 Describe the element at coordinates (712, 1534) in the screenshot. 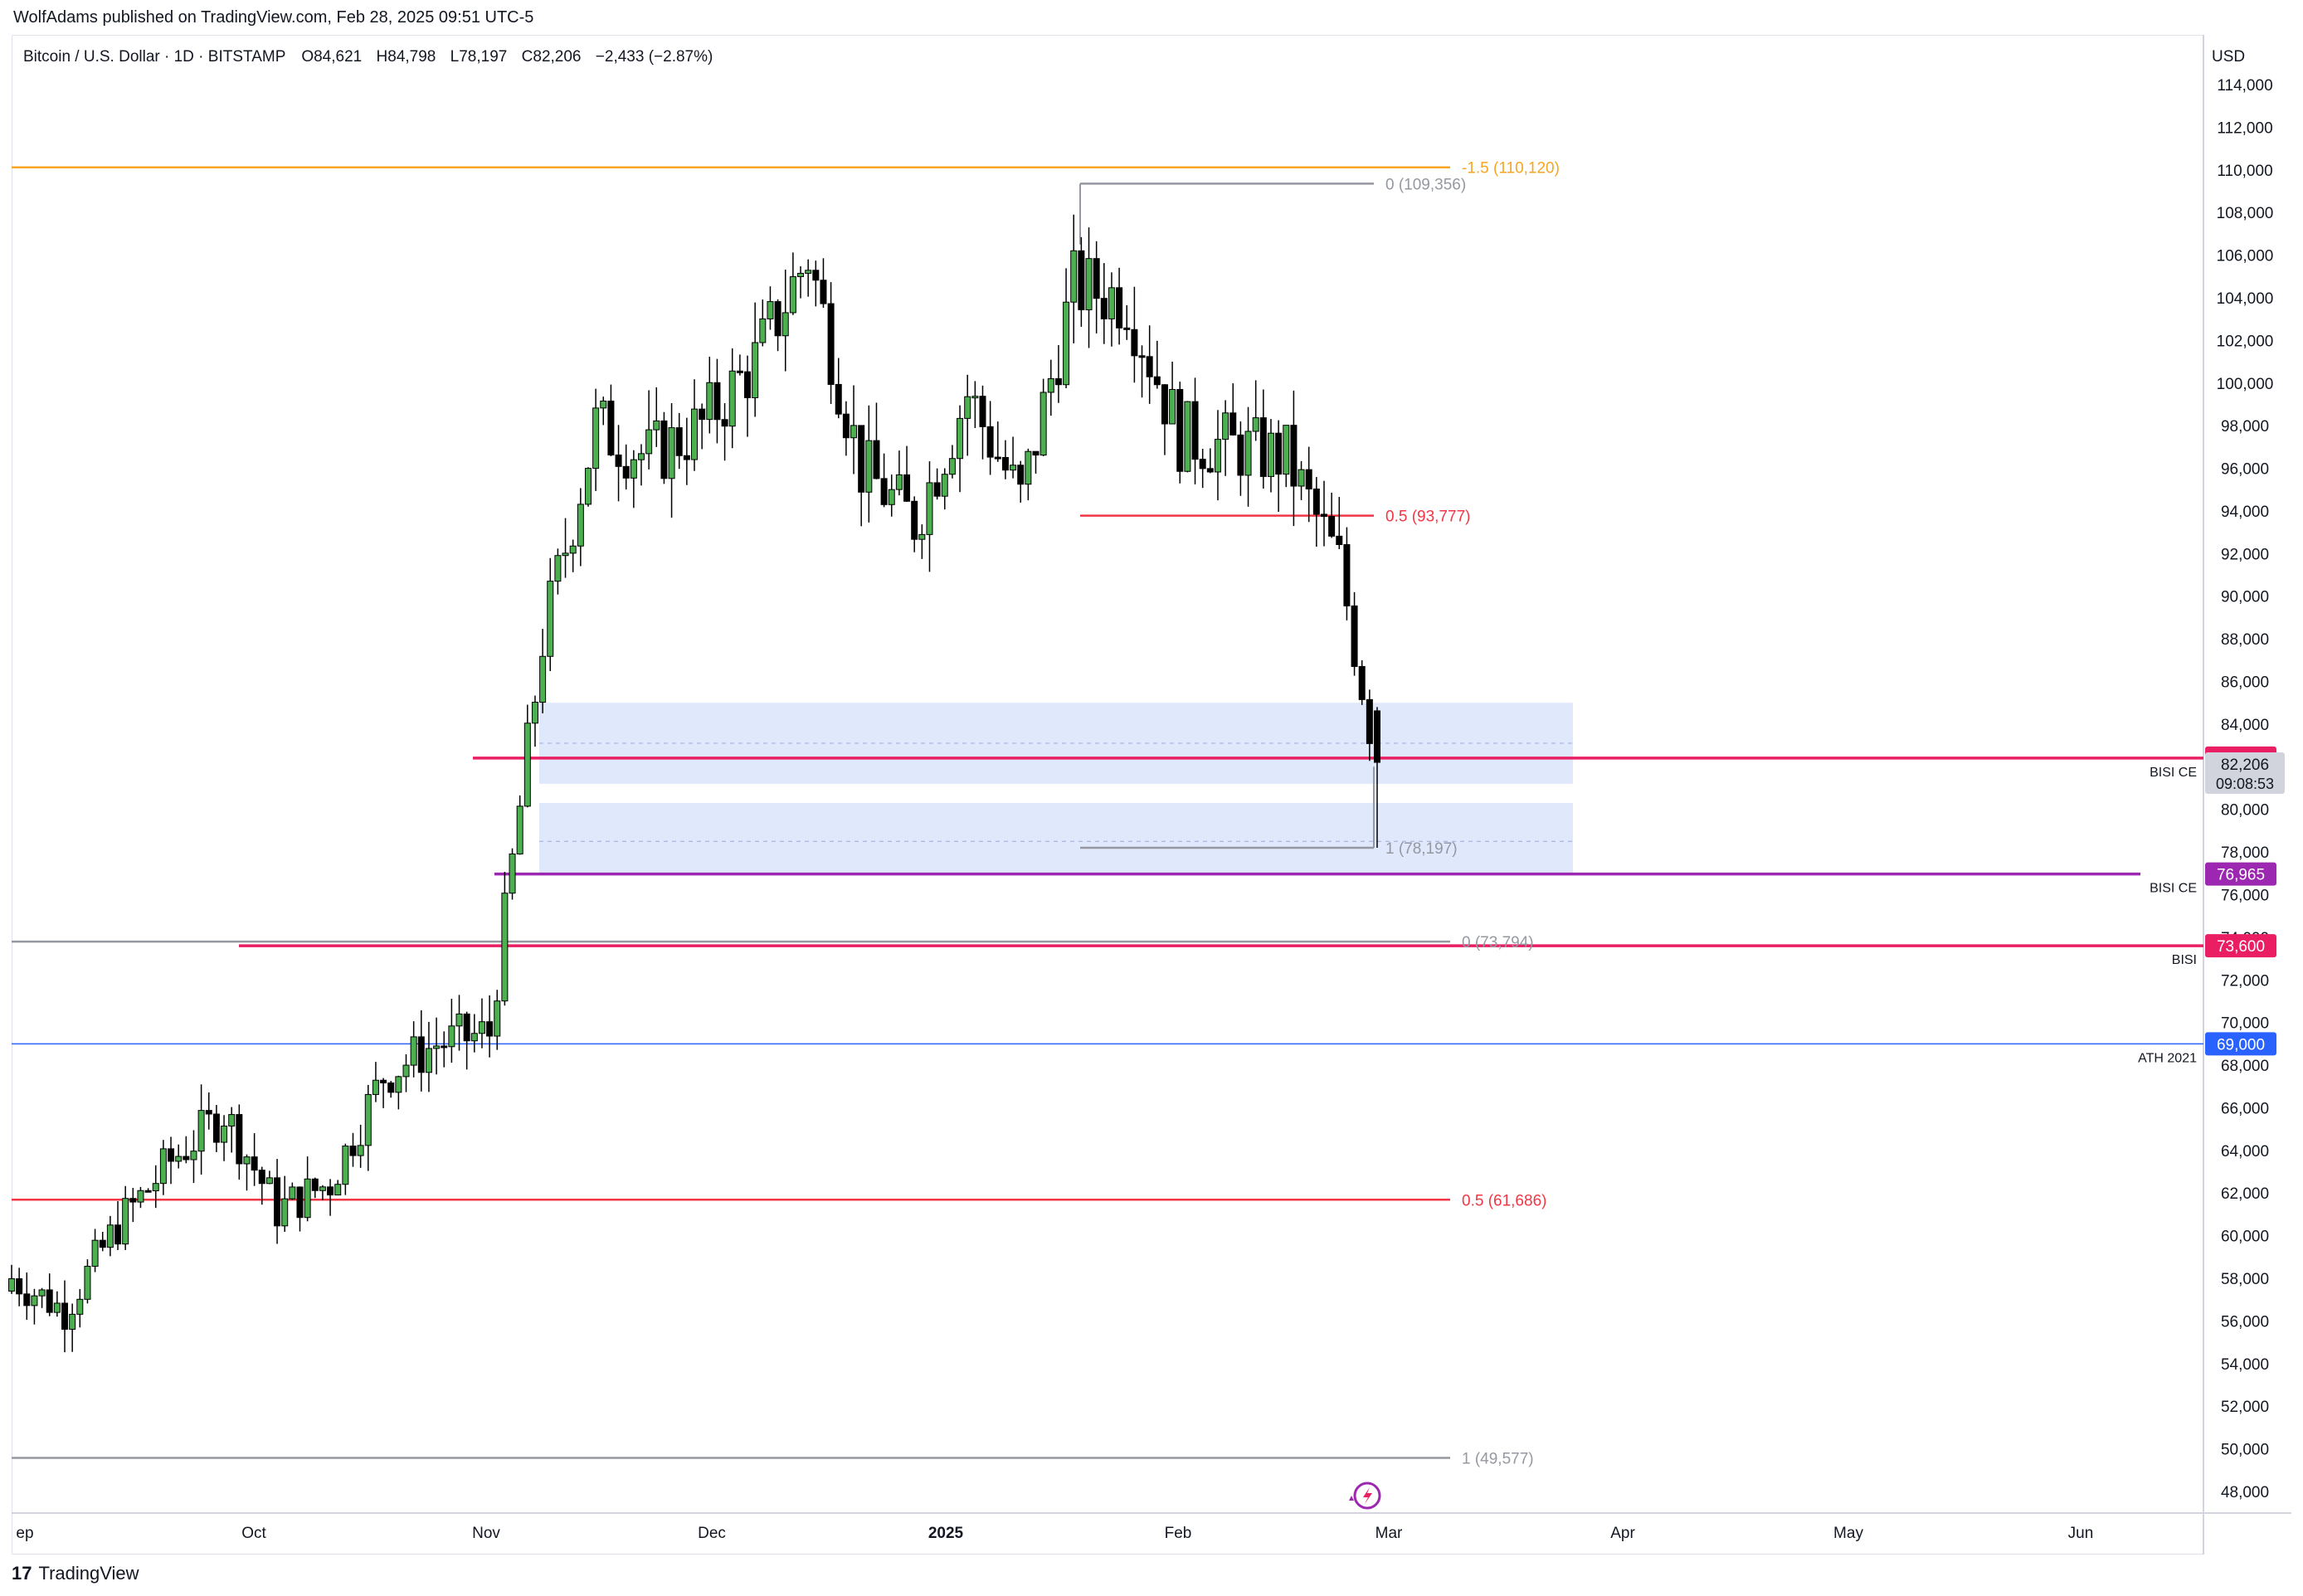

I see `x-tick-label: Dec` at that location.